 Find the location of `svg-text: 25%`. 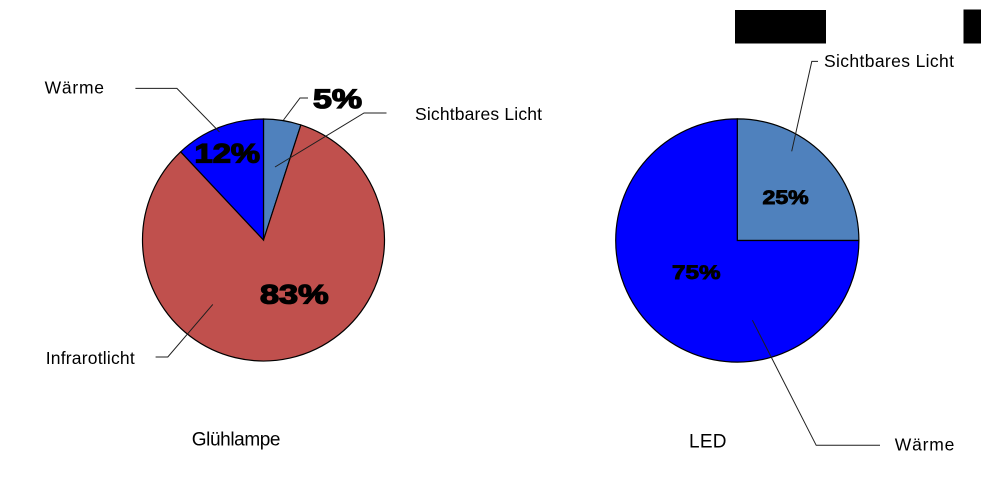

svg-text: 25% is located at coordinates (786, 198).